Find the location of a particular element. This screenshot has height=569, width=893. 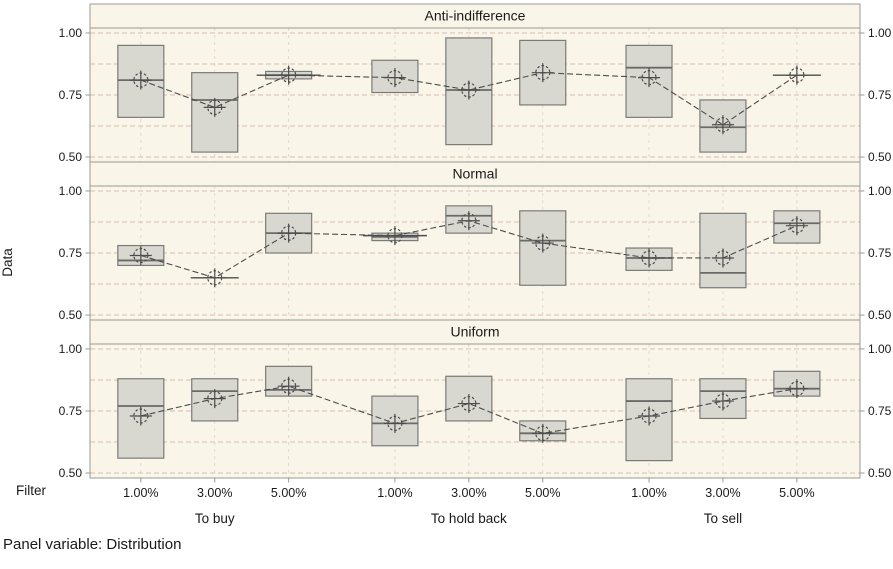

panel-title: Uniform is located at coordinates (474, 332).